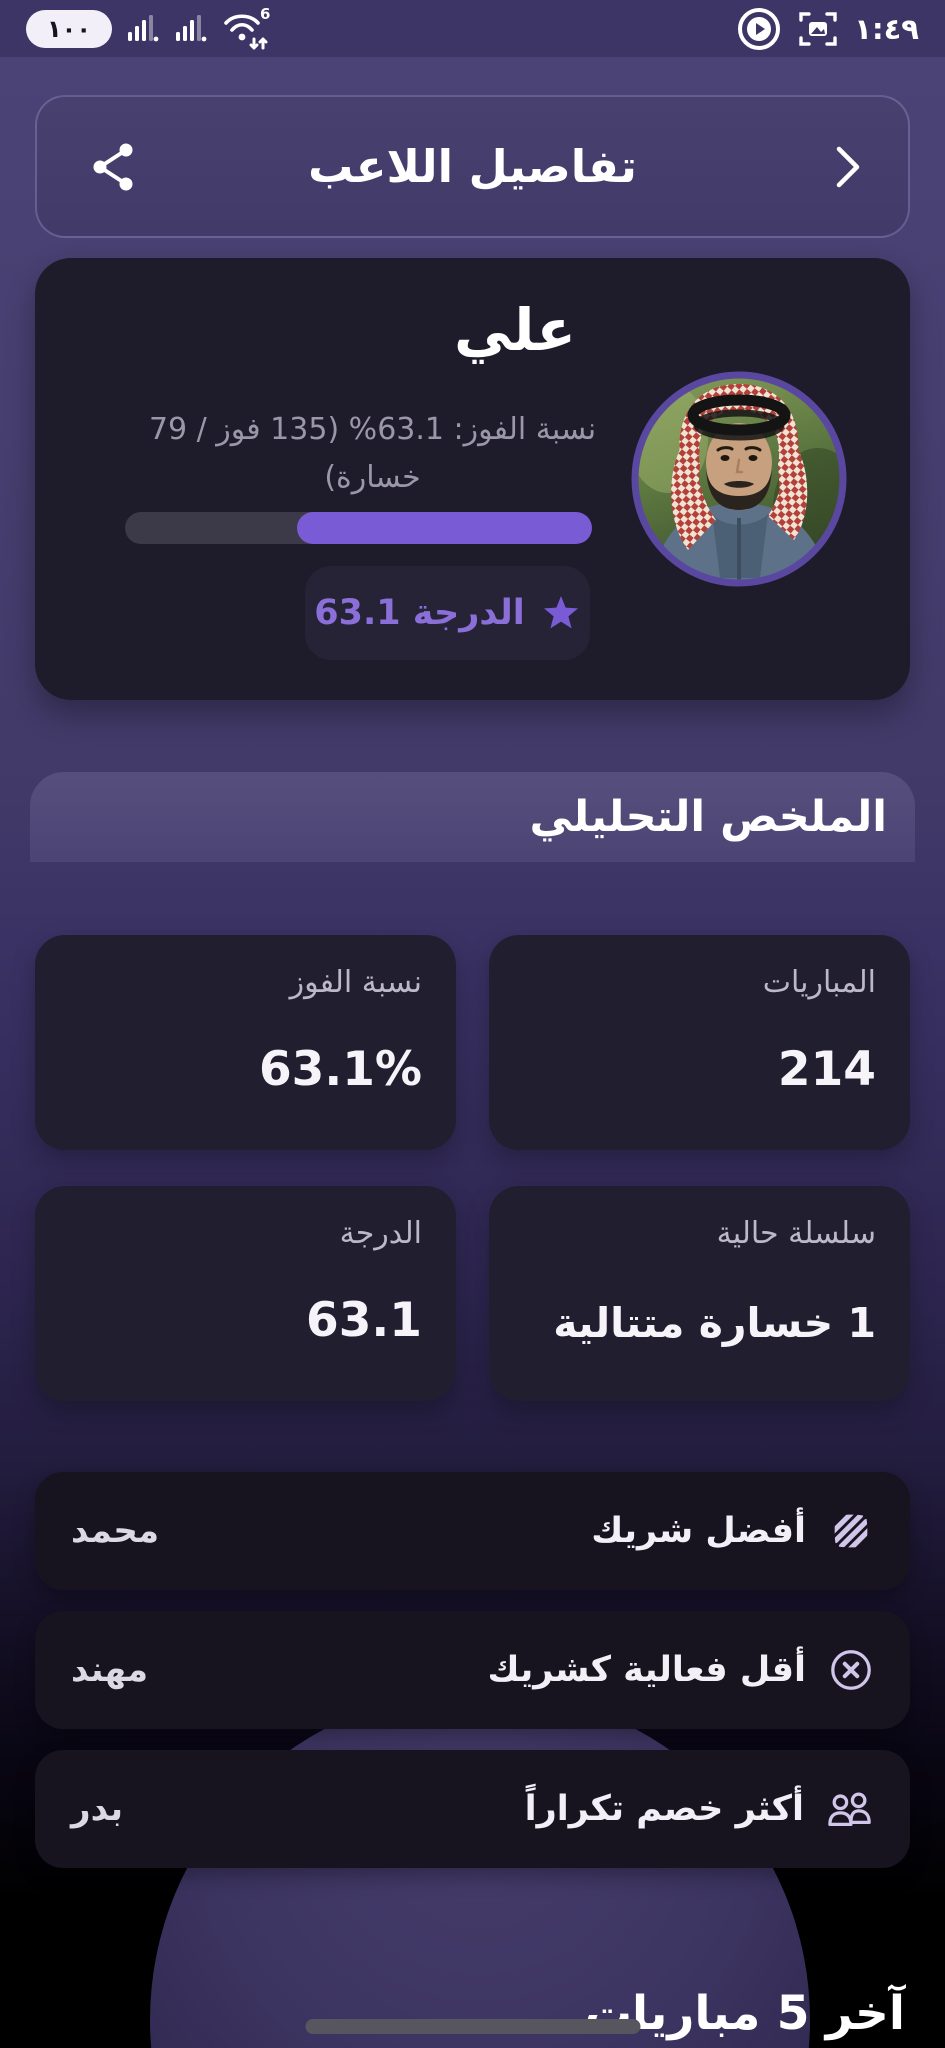 The height and width of the screenshot is (2048, 945). I want to click on home-indicator, so click(472, 2026).